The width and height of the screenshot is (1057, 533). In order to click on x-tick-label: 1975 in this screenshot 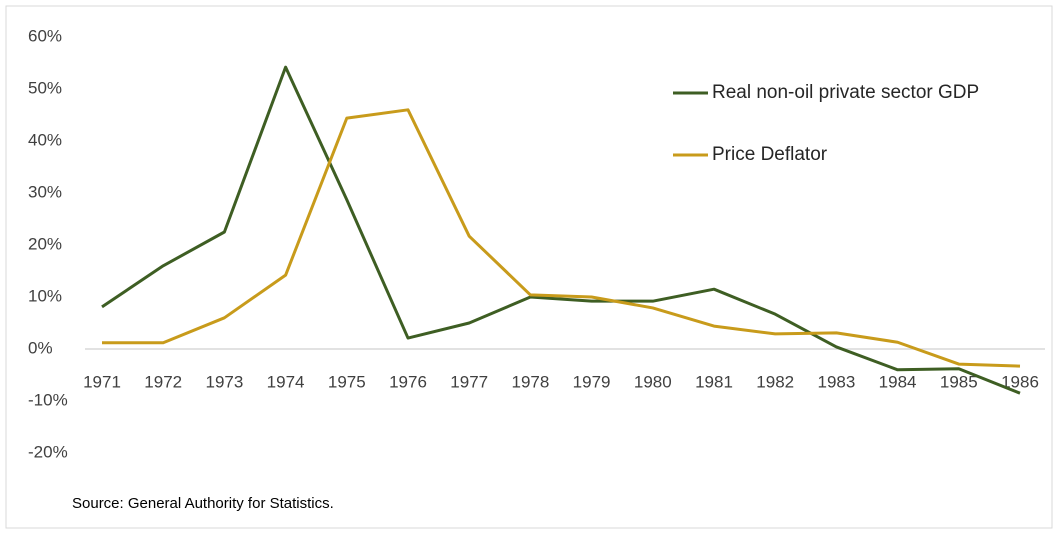, I will do `click(347, 381)`.